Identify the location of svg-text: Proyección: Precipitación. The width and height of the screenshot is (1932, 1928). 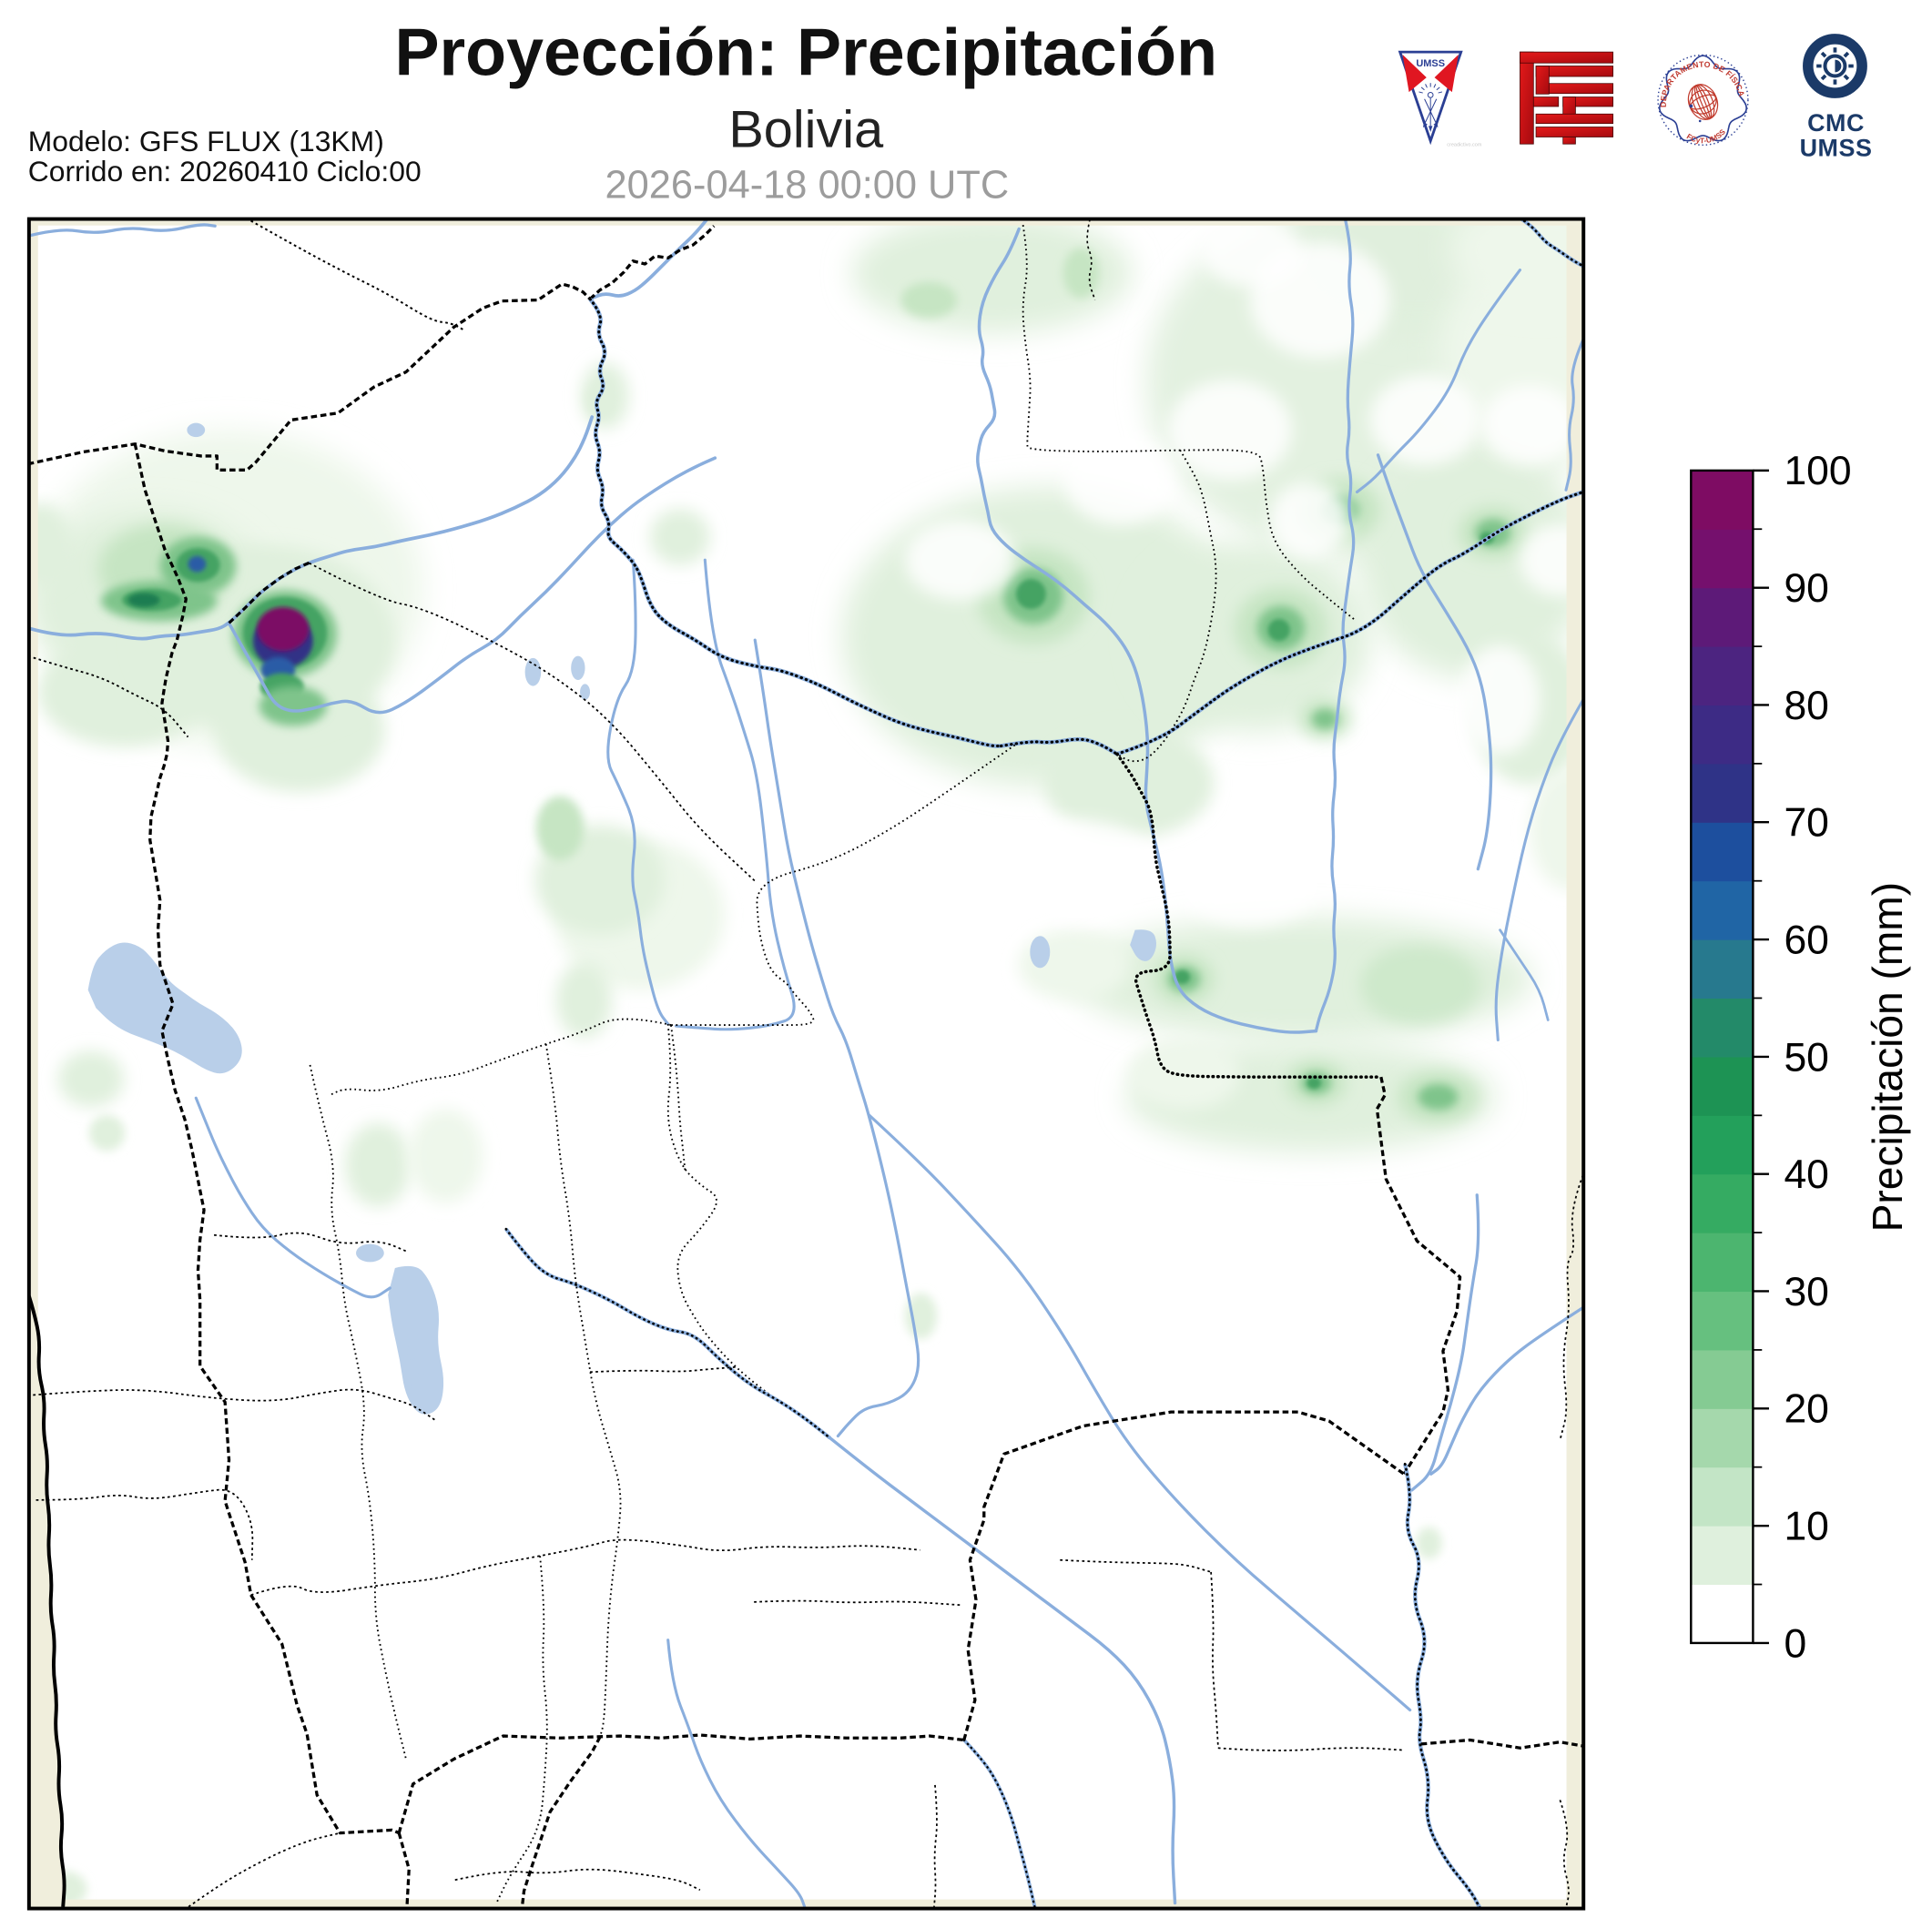
(805, 52).